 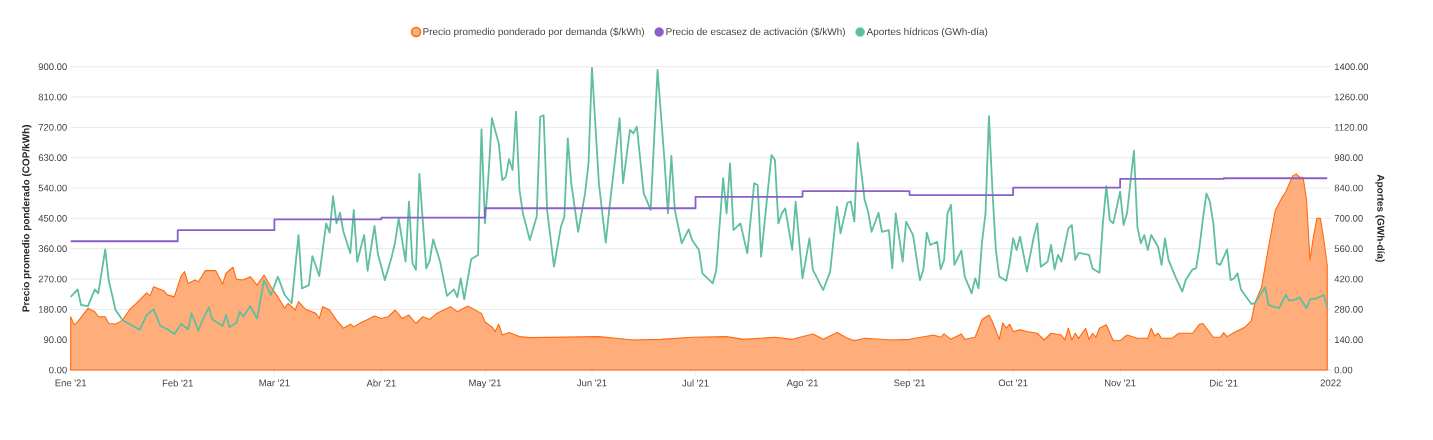 I want to click on y-tick-label: 0.00, so click(x=58, y=370).